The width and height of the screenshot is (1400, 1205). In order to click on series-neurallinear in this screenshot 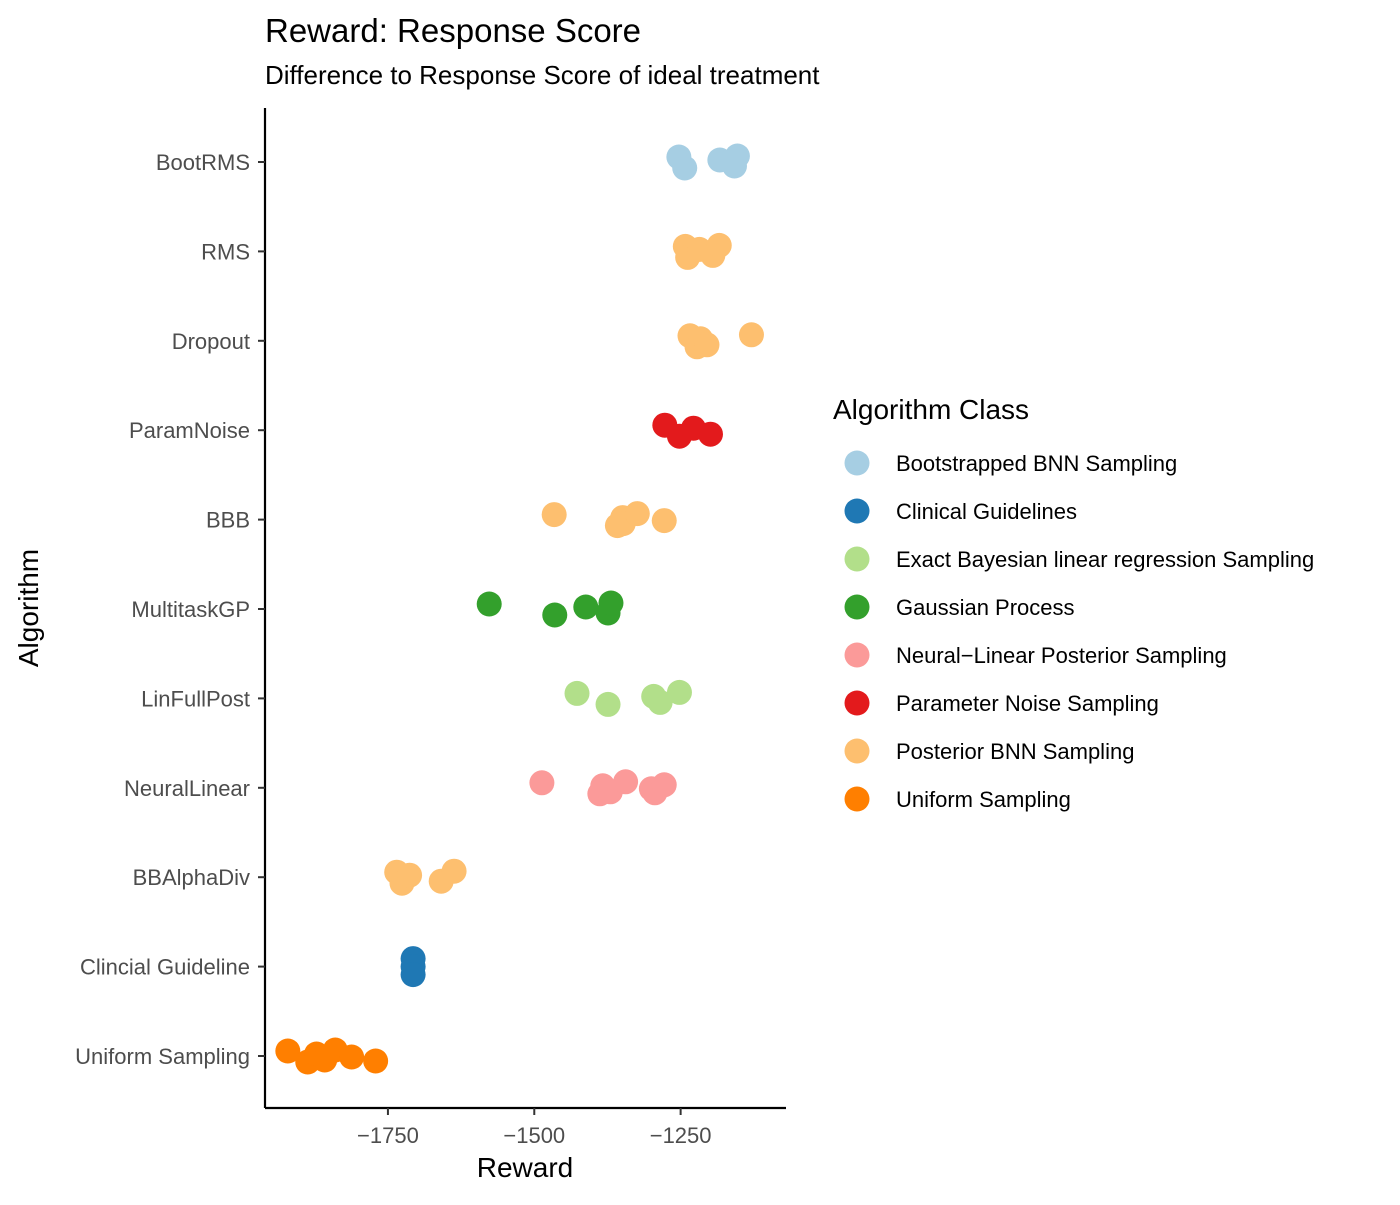, I will do `click(603, 788)`.